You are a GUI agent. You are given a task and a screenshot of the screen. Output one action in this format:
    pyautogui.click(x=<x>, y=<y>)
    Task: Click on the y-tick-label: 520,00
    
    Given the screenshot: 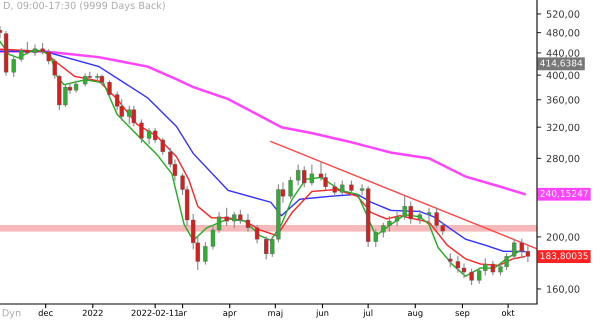 What is the action you would take?
    pyautogui.click(x=563, y=14)
    